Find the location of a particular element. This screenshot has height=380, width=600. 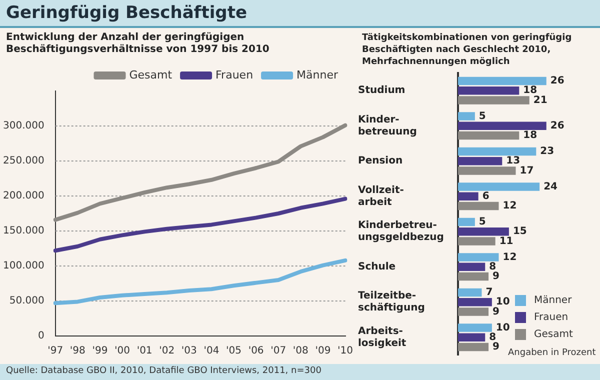

x-tick-label: '00 is located at coordinates (122, 351).